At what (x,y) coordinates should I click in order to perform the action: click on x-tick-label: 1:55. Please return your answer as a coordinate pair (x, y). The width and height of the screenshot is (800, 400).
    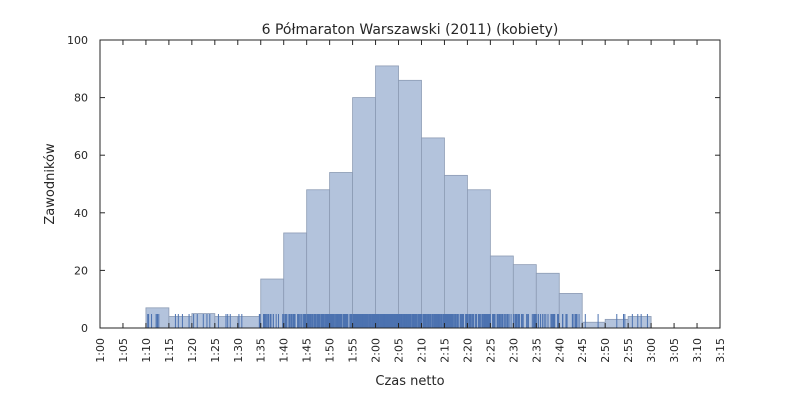
    Looking at the image, I should click on (353, 350).